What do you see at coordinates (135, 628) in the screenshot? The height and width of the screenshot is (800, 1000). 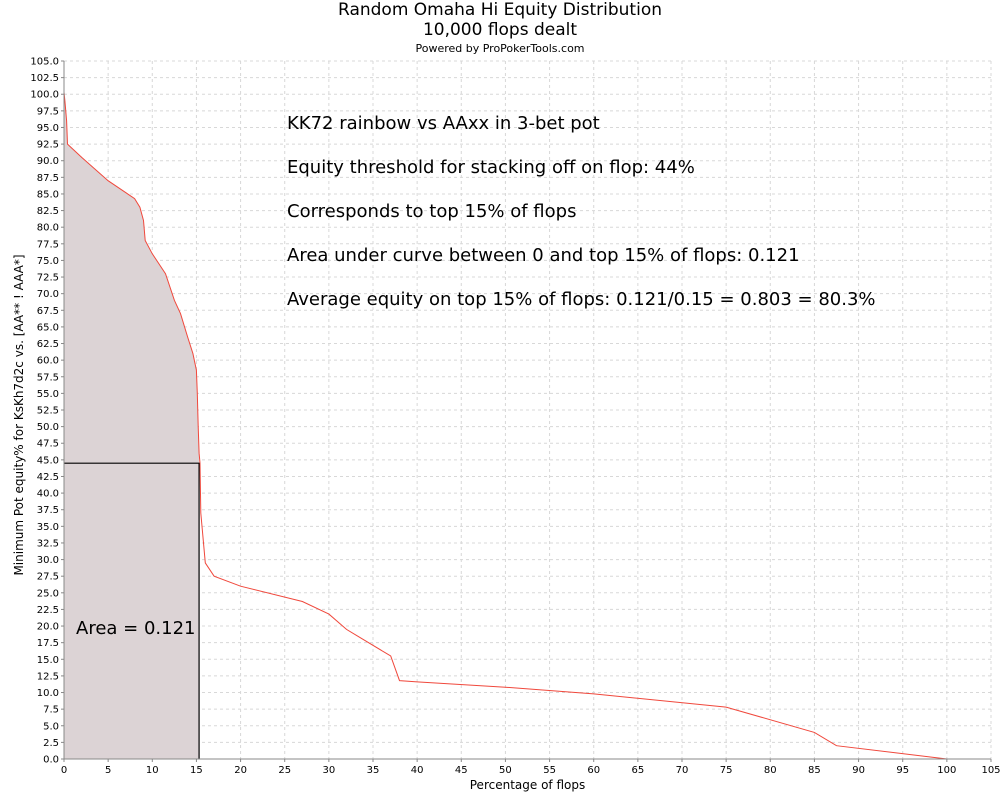 I see `area-label: Area = 0.121` at bounding box center [135, 628].